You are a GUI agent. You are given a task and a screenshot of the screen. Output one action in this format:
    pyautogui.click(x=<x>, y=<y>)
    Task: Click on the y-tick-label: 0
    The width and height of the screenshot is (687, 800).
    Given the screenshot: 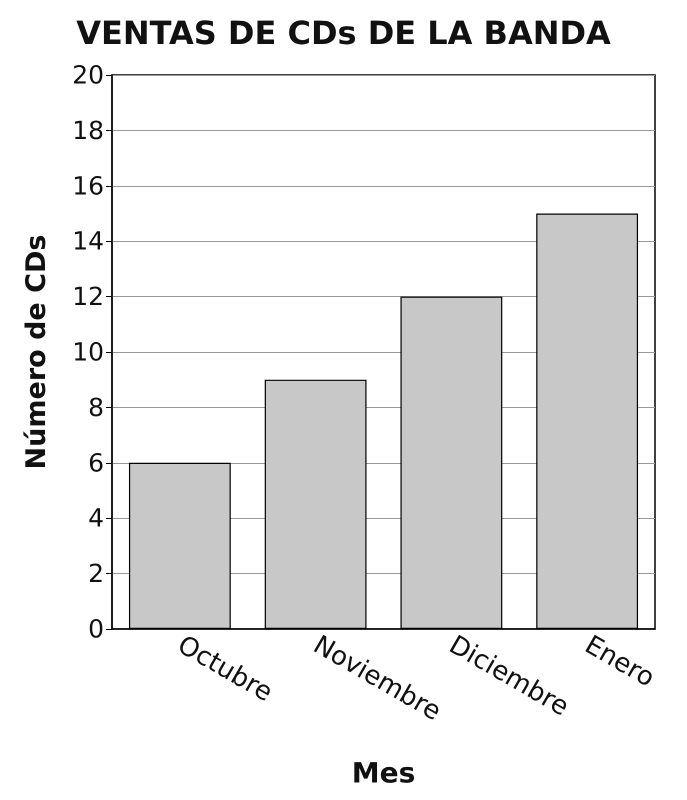 What is the action you would take?
    pyautogui.click(x=96, y=629)
    